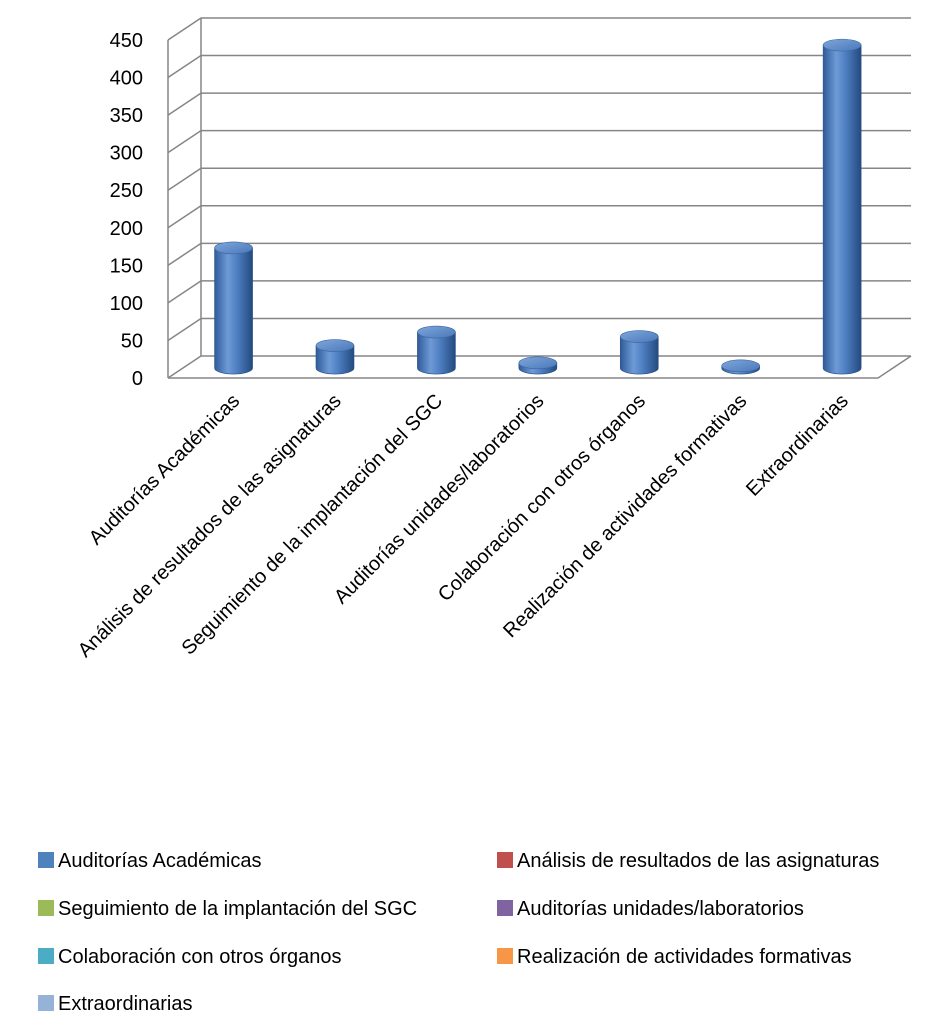 The image size is (952, 1019). I want to click on y-tick-label: 100, so click(126, 304).